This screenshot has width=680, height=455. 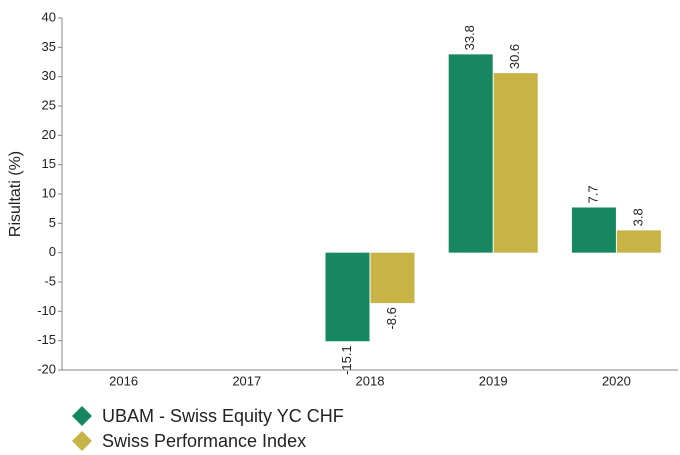 What do you see at coordinates (52, 251) in the screenshot?
I see `y-tick-label: 0` at bounding box center [52, 251].